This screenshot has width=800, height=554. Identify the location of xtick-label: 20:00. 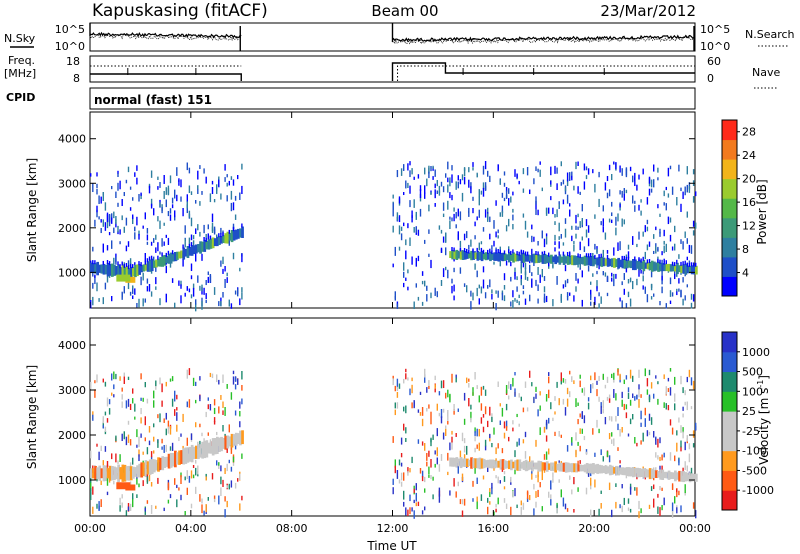
(594, 528).